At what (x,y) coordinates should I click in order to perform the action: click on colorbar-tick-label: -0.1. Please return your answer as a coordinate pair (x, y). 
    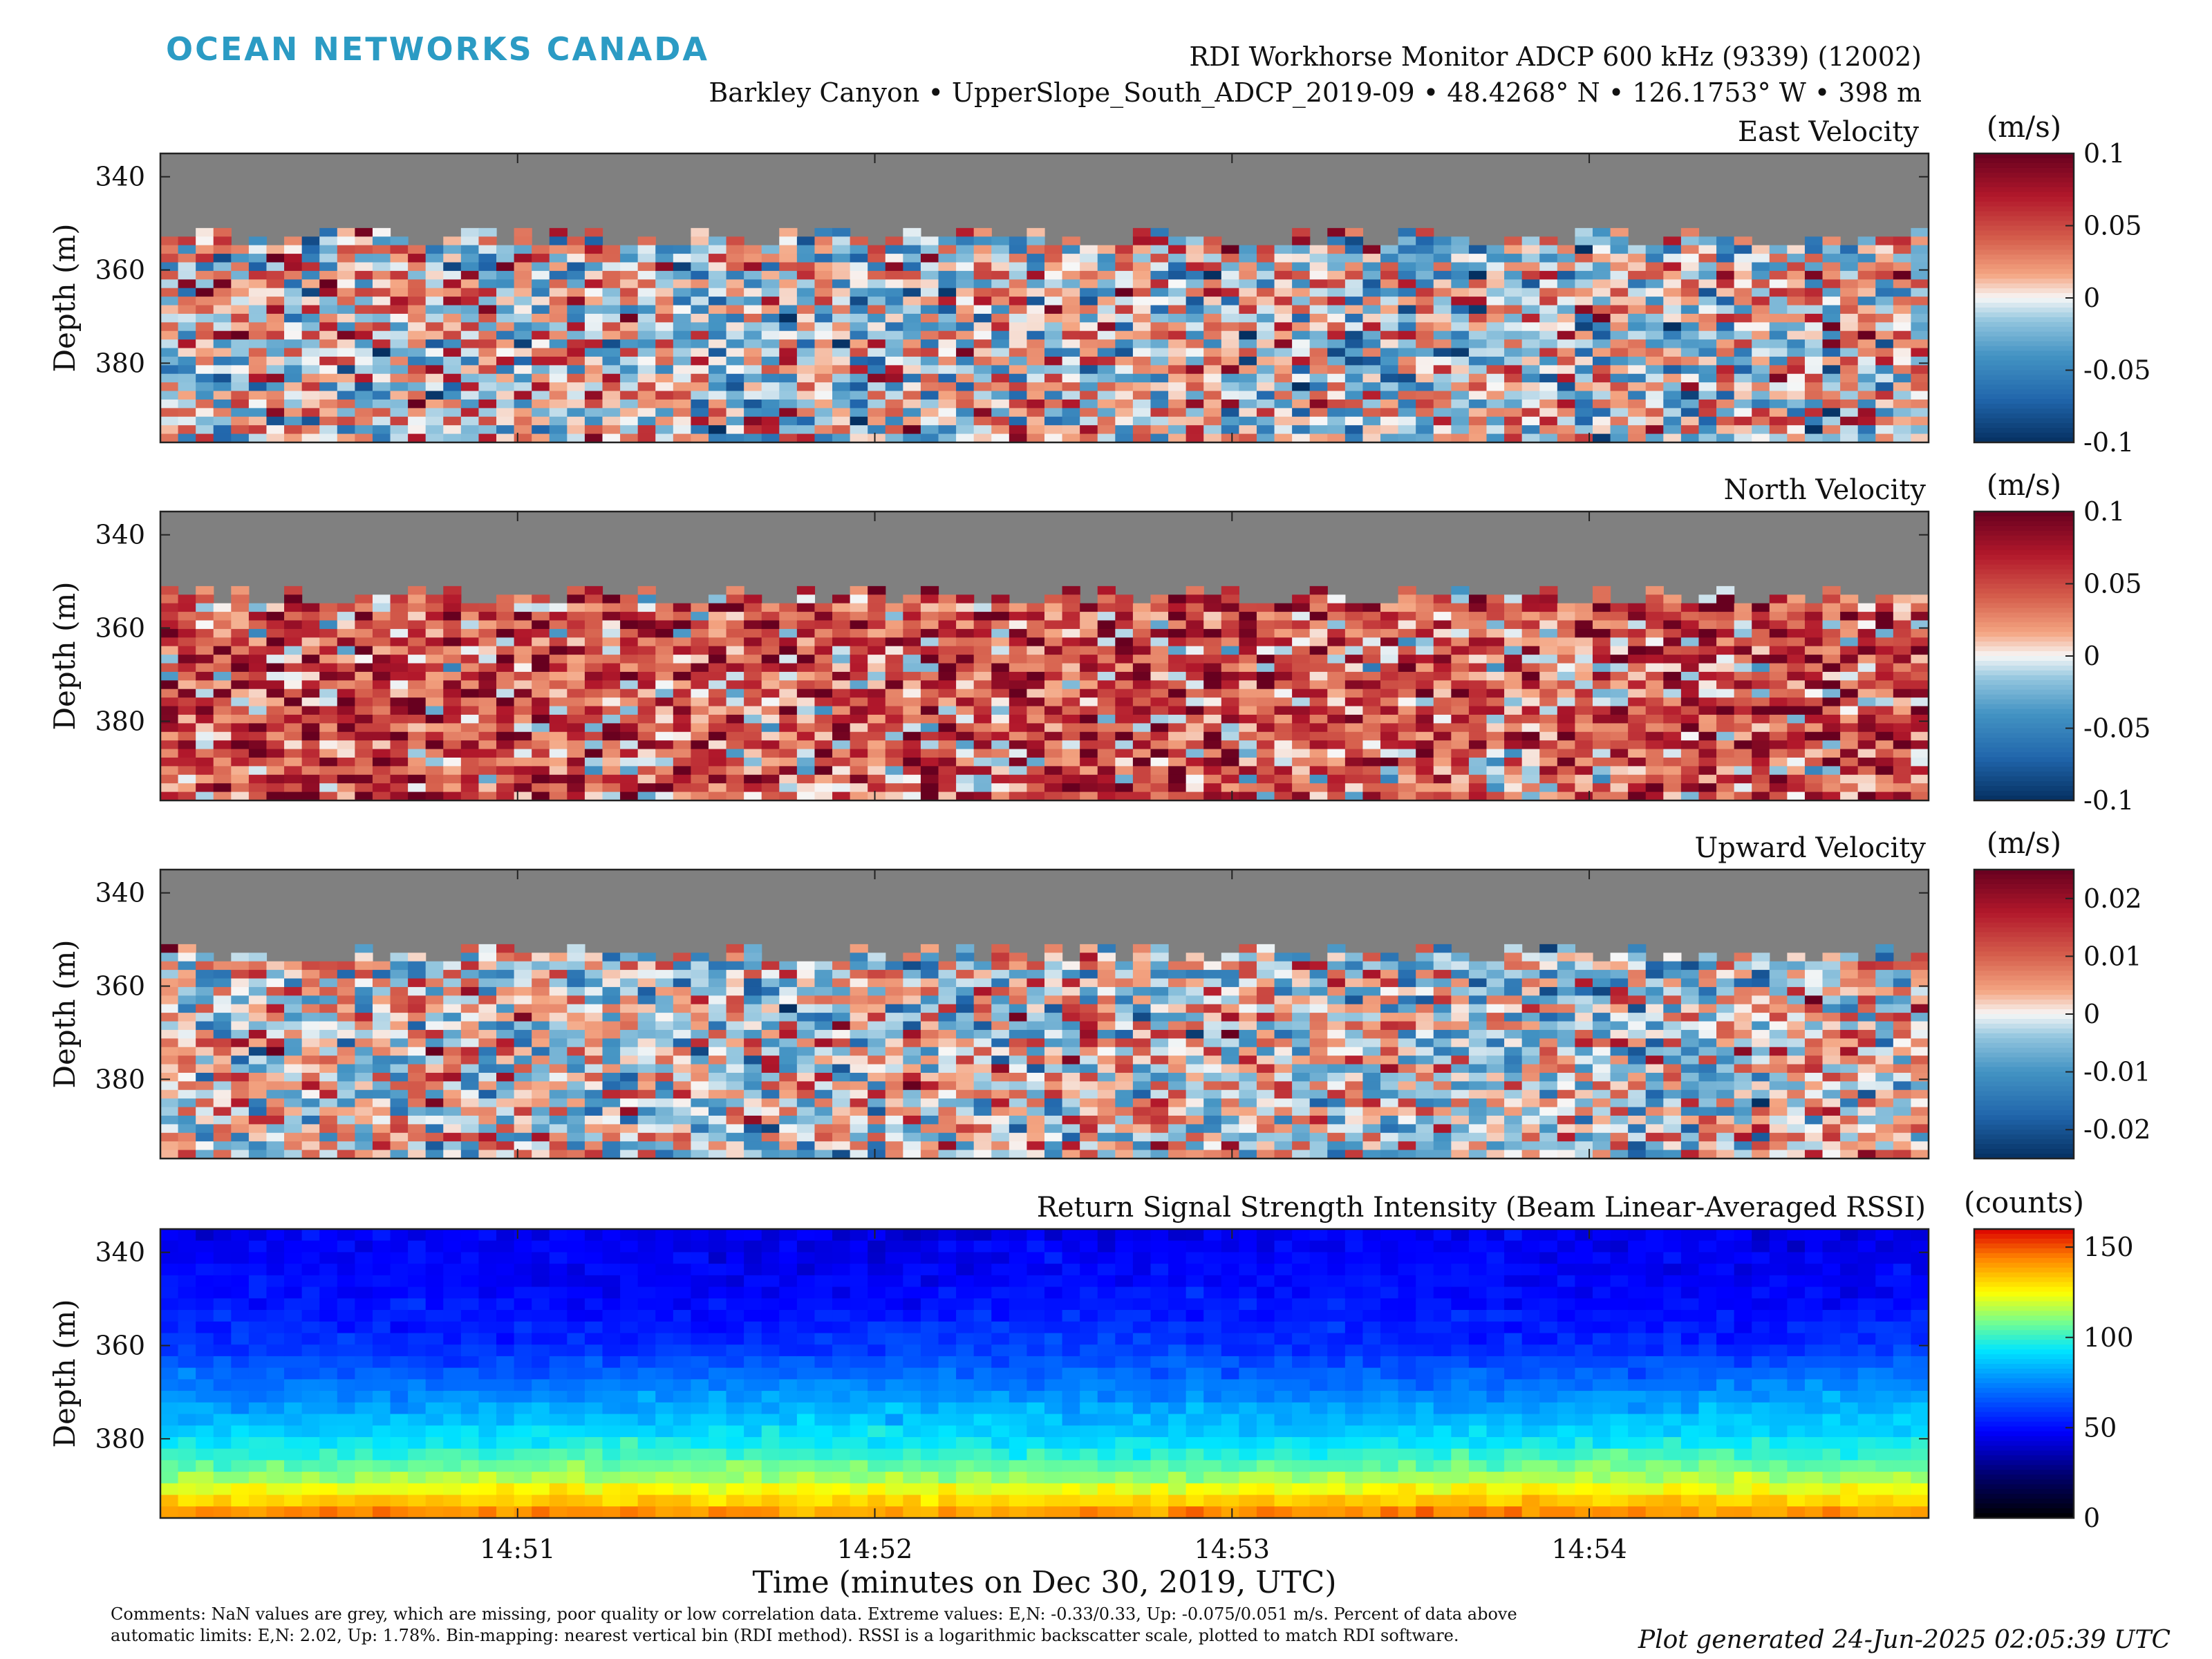
    Looking at the image, I should click on (2108, 800).